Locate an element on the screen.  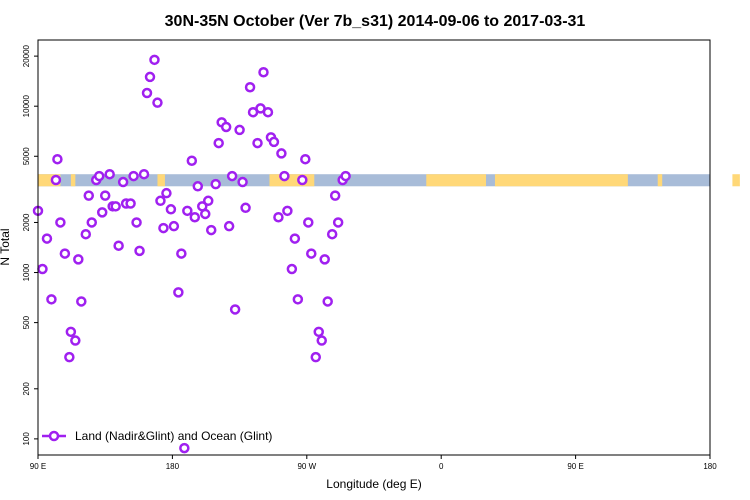
y-tick-label: 10000 is located at coordinates (26, 106).